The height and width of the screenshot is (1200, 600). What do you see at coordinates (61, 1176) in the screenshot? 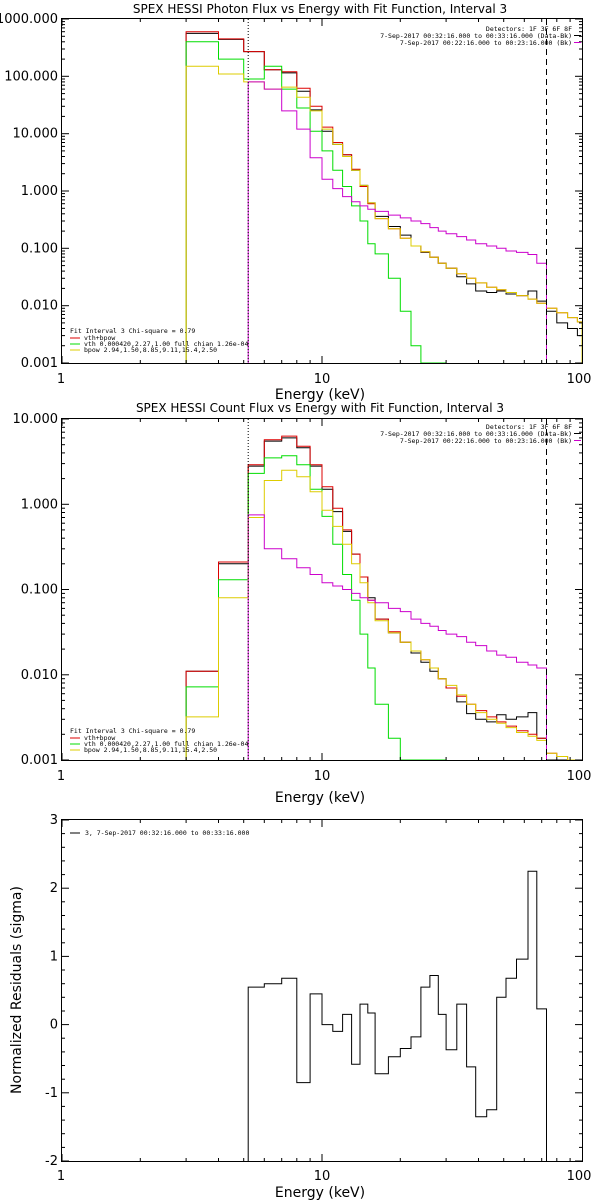
I see `residuals-xtick-1: 1` at bounding box center [61, 1176].